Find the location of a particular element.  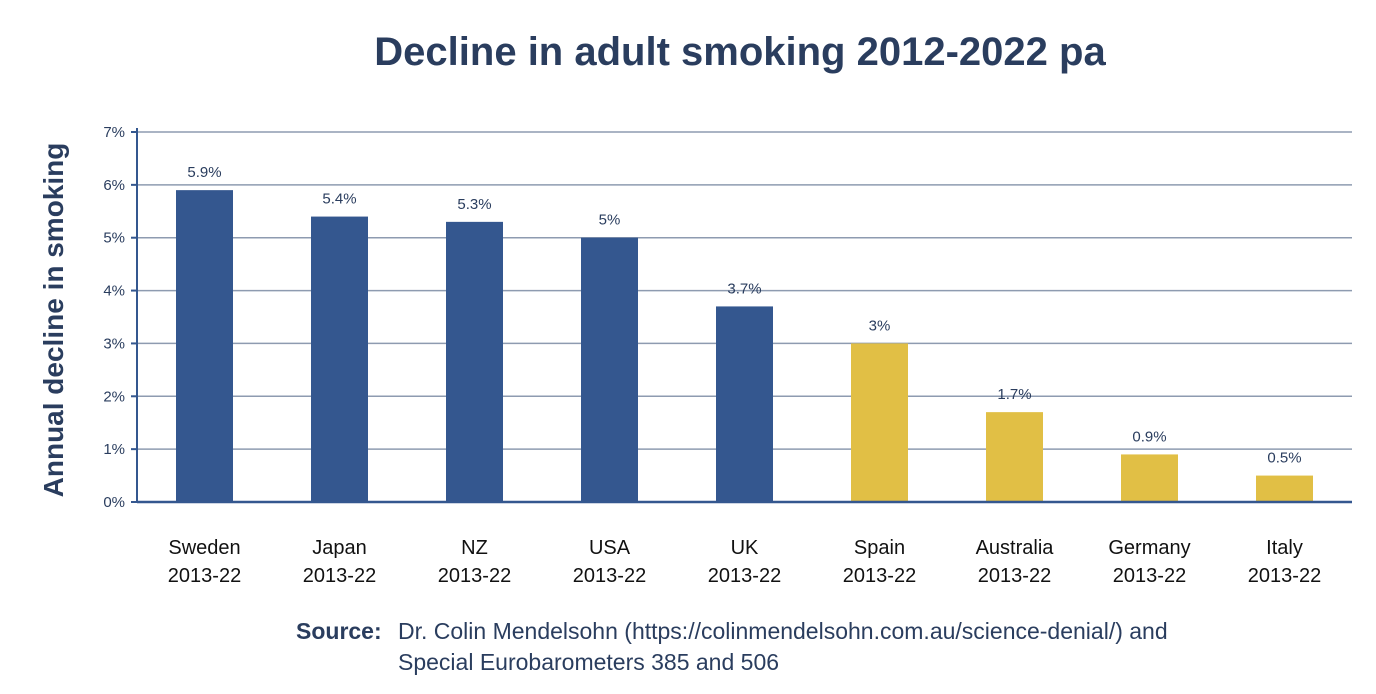

x-tick-label: Sweden is located at coordinates (204, 548).